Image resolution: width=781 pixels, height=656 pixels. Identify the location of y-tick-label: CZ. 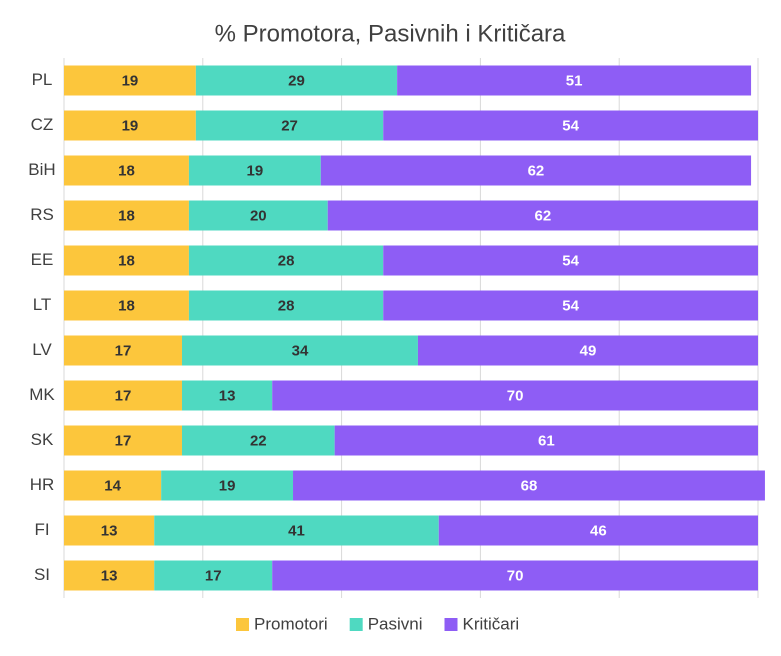
(42, 124).